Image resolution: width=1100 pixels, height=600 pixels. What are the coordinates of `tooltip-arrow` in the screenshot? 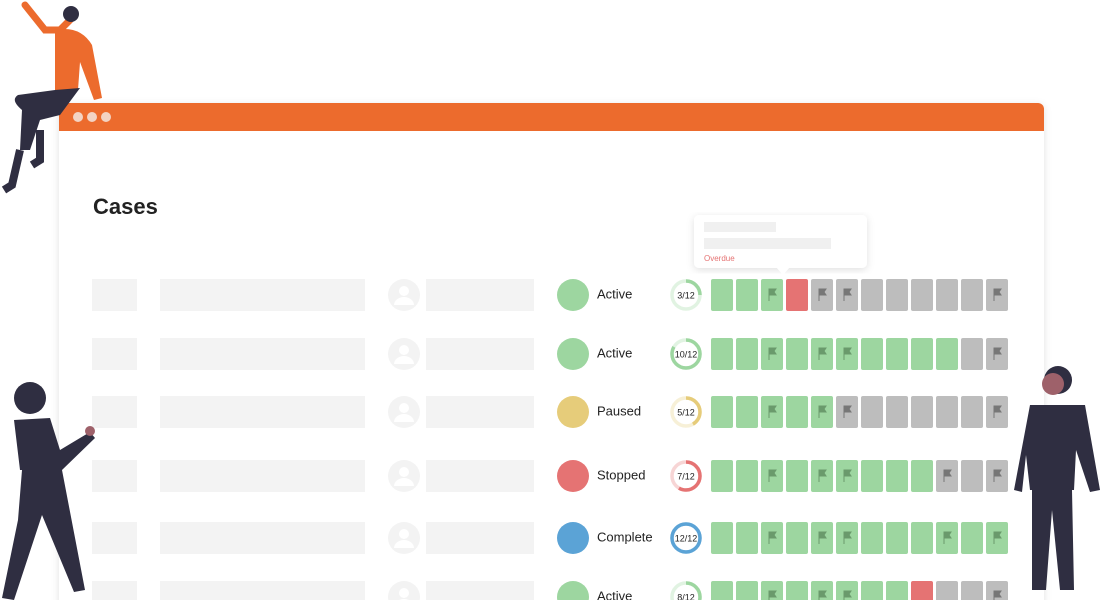 It's located at (783, 271).